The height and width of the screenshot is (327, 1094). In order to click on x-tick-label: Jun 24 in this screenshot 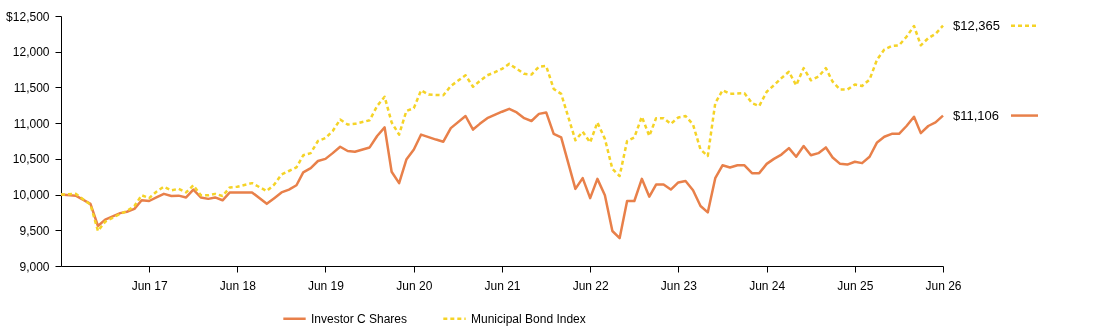, I will do `click(767, 285)`.